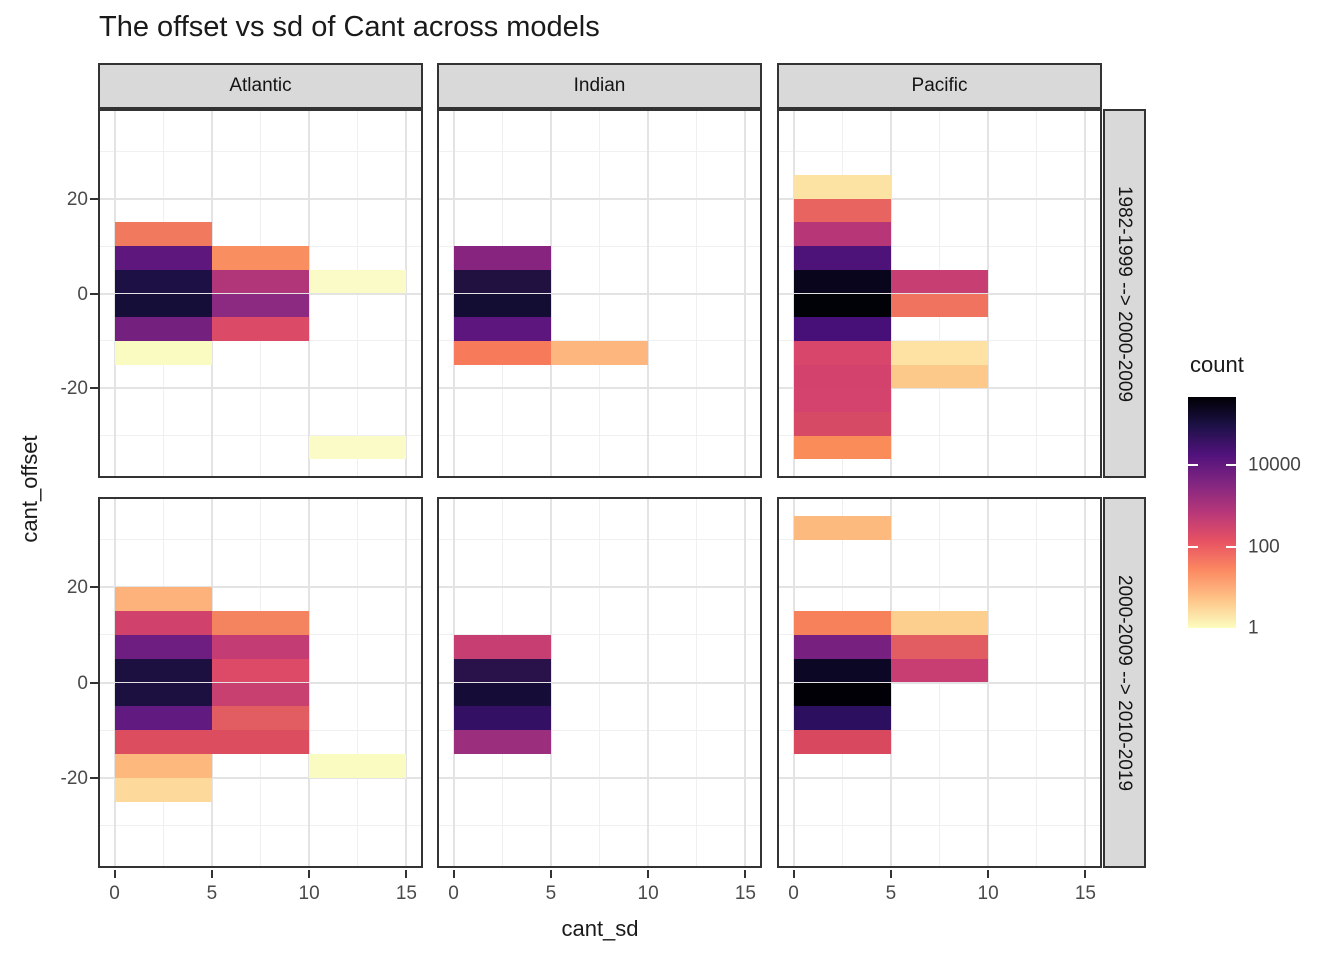  I want to click on y-axis-title: cant_offset, so click(29, 489).